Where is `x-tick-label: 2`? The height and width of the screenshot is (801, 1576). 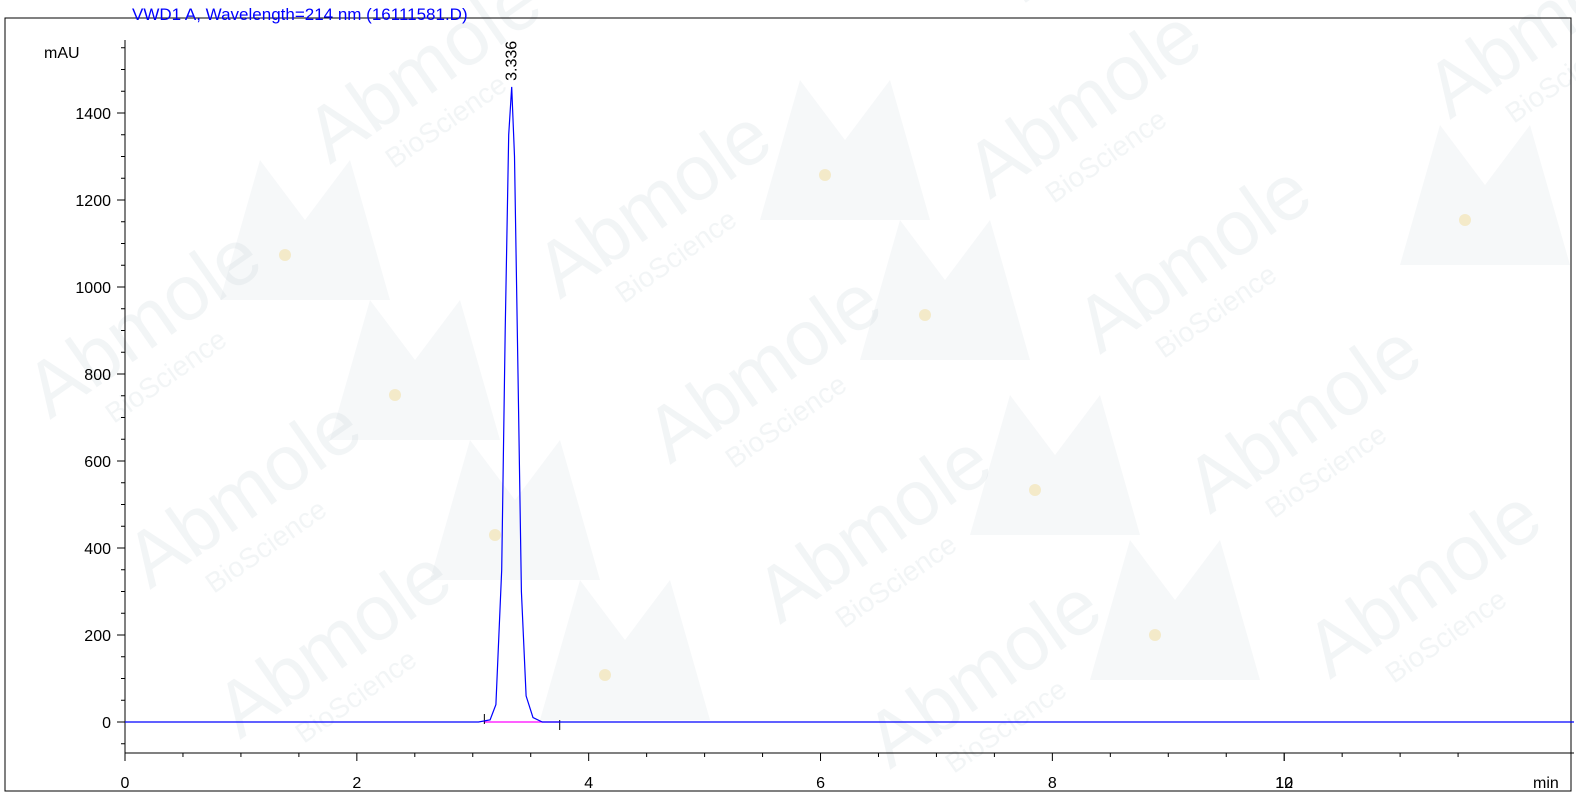
x-tick-label: 2 is located at coordinates (356, 783).